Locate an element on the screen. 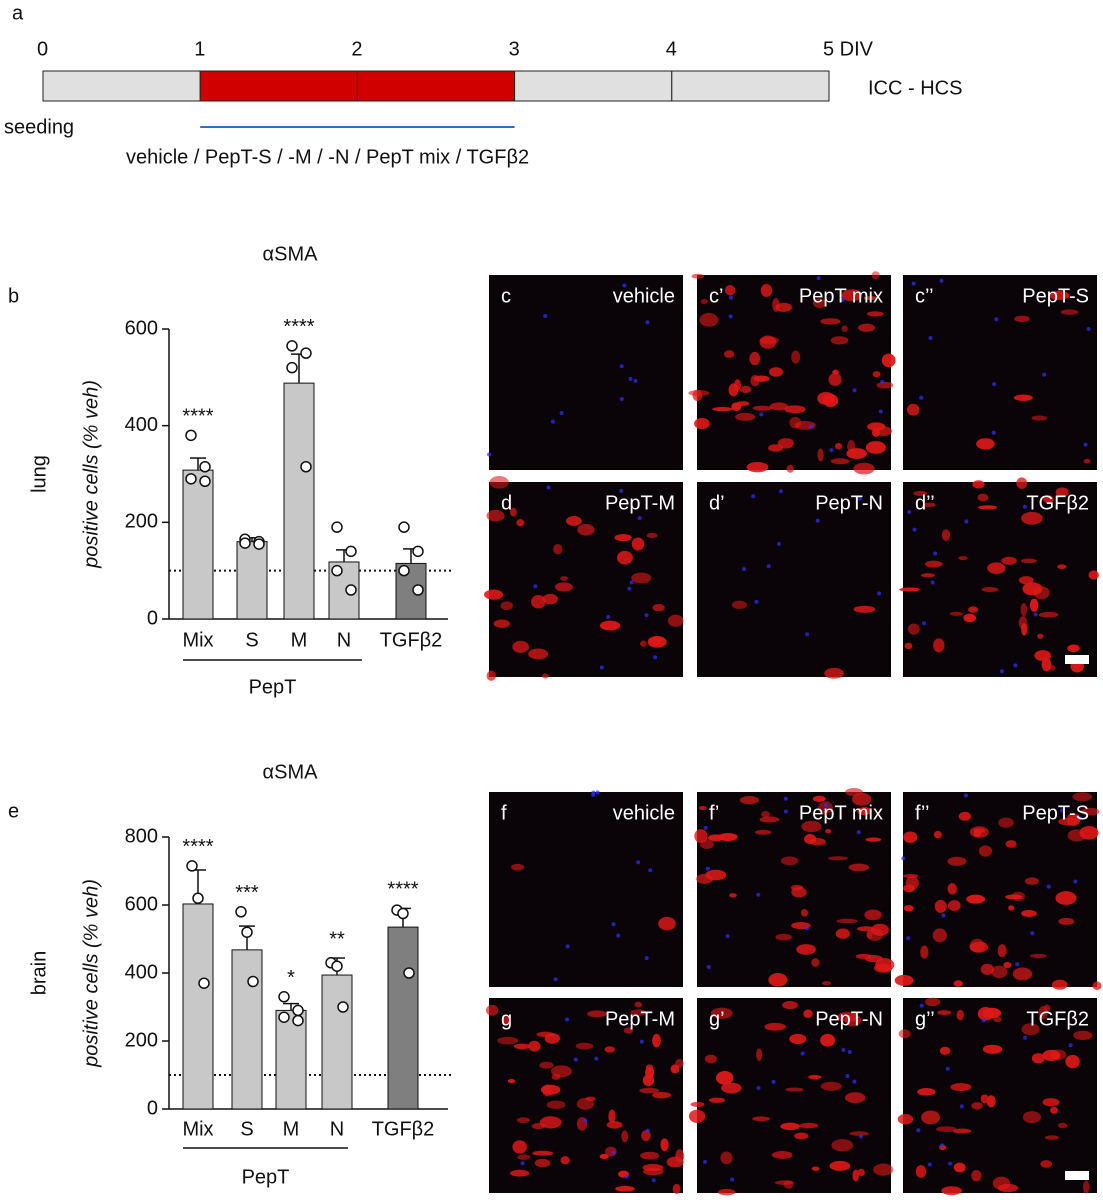 The height and width of the screenshot is (1200, 1103). bar is located at coordinates (337, 1042).